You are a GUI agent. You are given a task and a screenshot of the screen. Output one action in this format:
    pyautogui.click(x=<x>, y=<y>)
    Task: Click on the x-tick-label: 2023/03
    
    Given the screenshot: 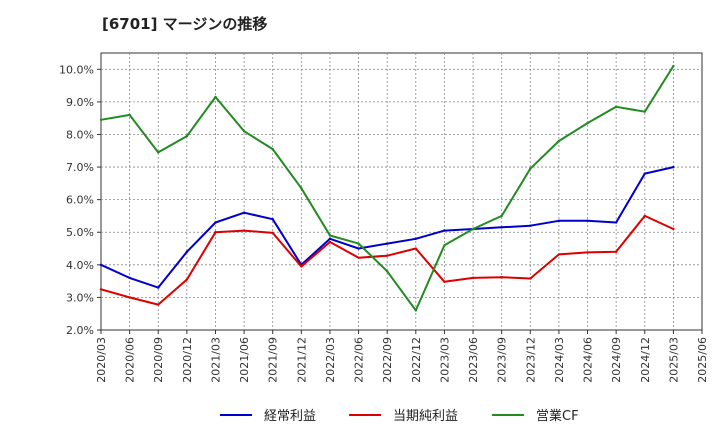 What is the action you would take?
    pyautogui.click(x=444, y=360)
    